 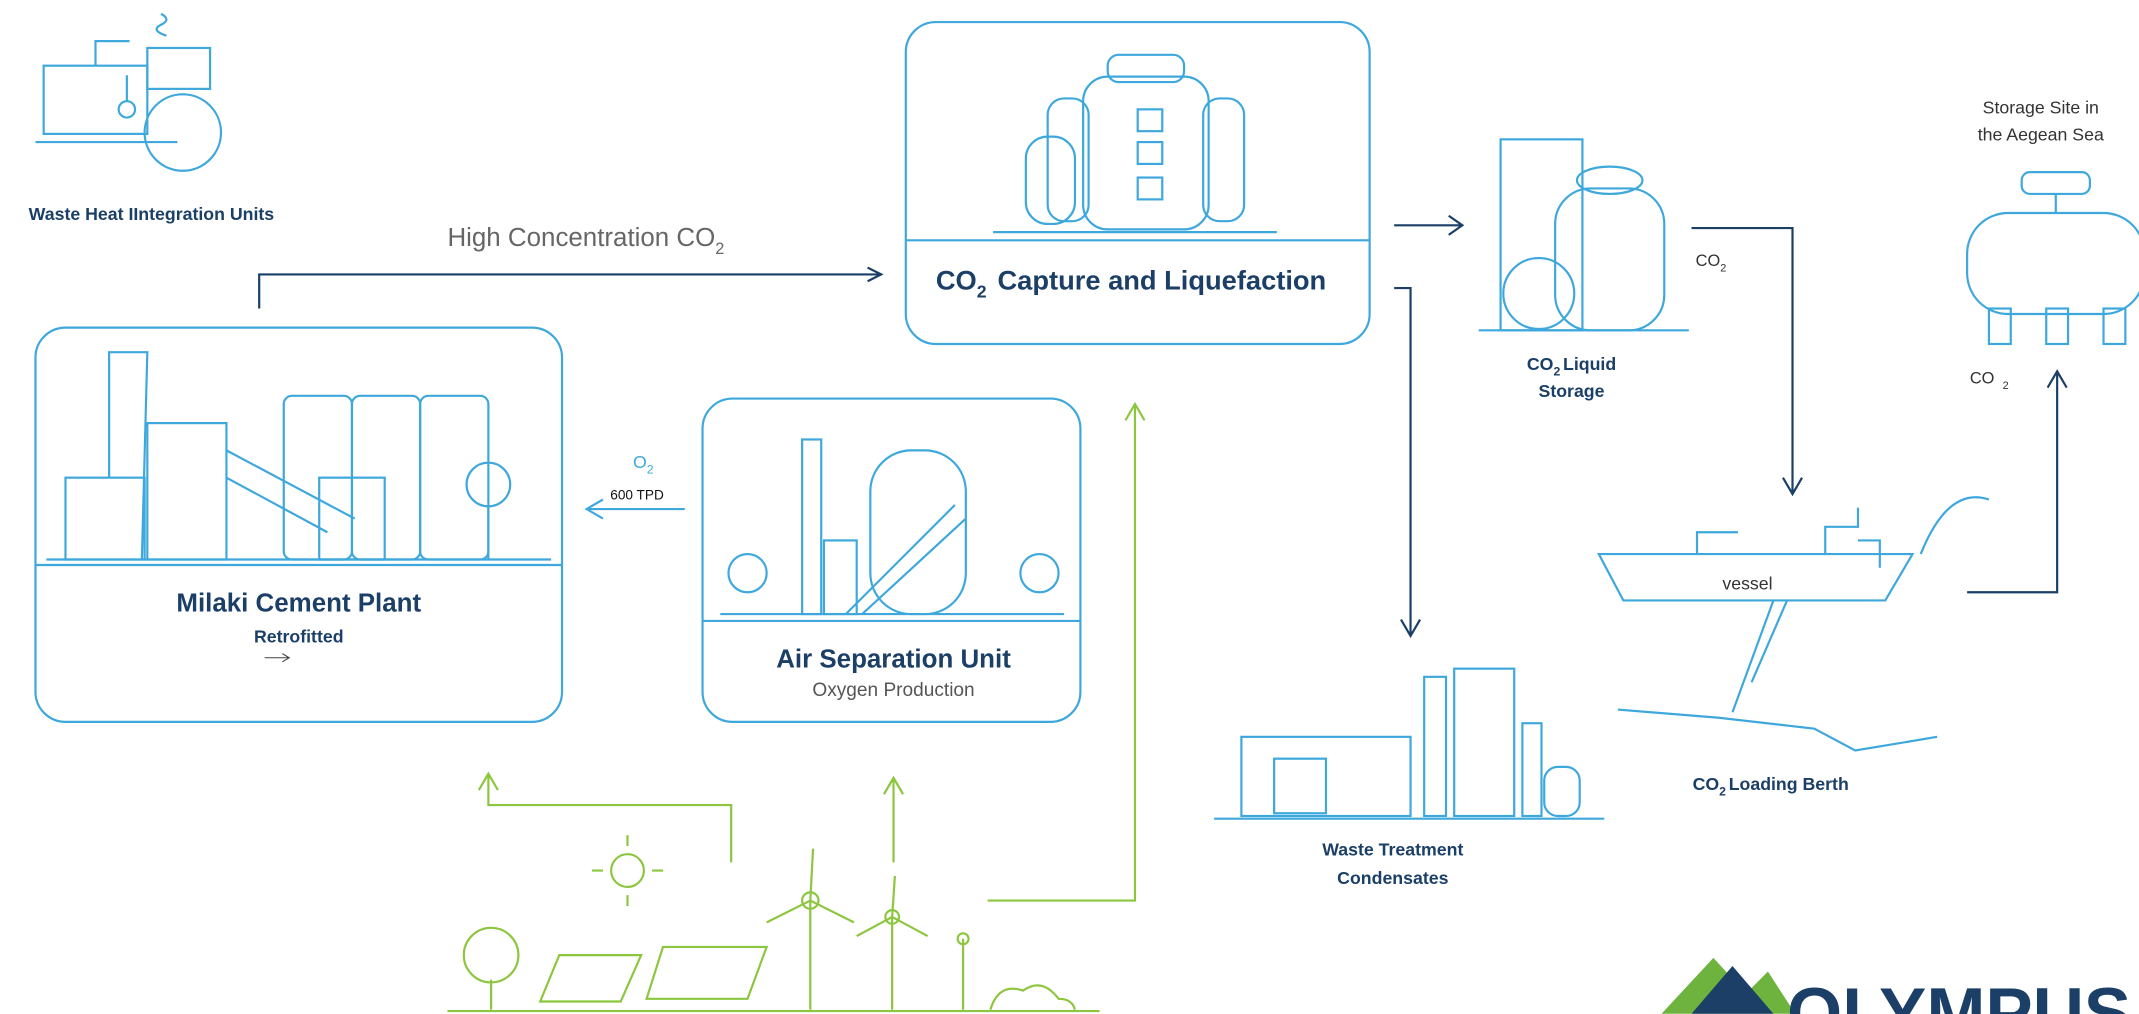 What do you see at coordinates (773, 924) in the screenshot?
I see `renewables-icon` at bounding box center [773, 924].